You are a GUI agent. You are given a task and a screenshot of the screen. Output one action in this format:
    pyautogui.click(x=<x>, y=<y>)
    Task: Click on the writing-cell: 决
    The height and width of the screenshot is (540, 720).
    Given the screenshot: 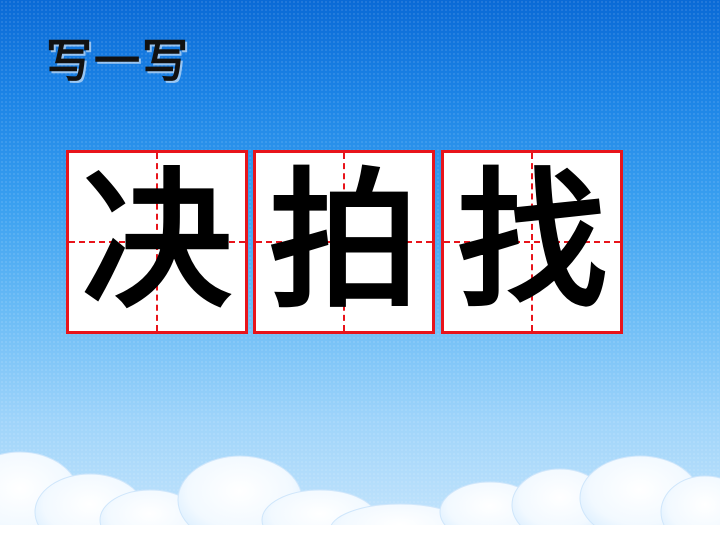 What is the action you would take?
    pyautogui.click(x=157, y=242)
    